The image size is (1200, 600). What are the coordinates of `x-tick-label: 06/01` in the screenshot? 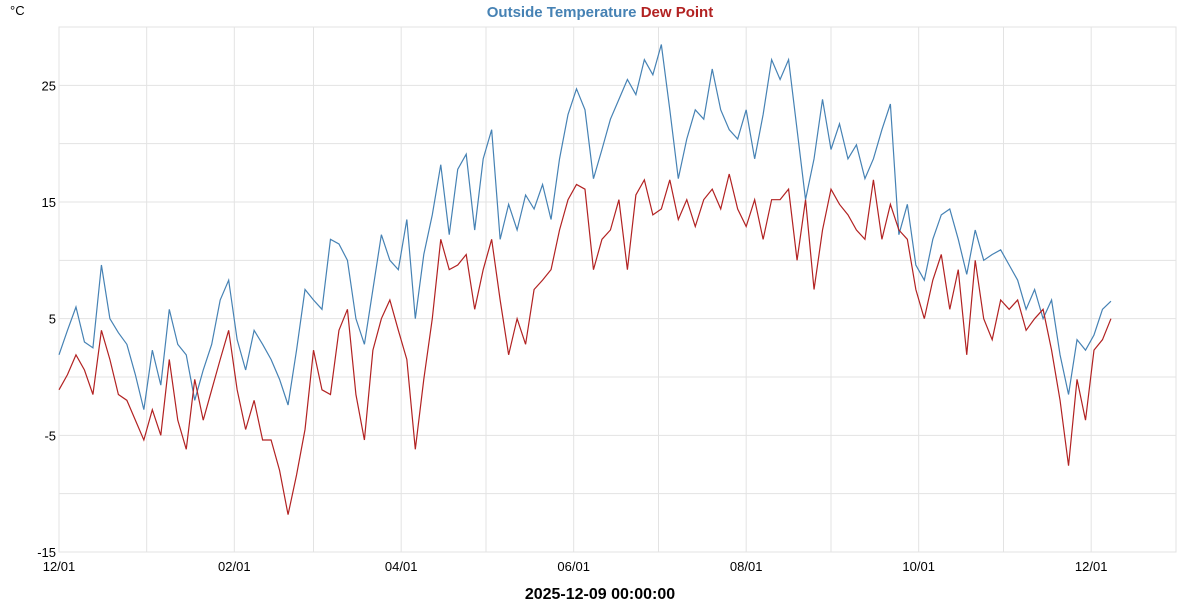 It's located at (573, 566).